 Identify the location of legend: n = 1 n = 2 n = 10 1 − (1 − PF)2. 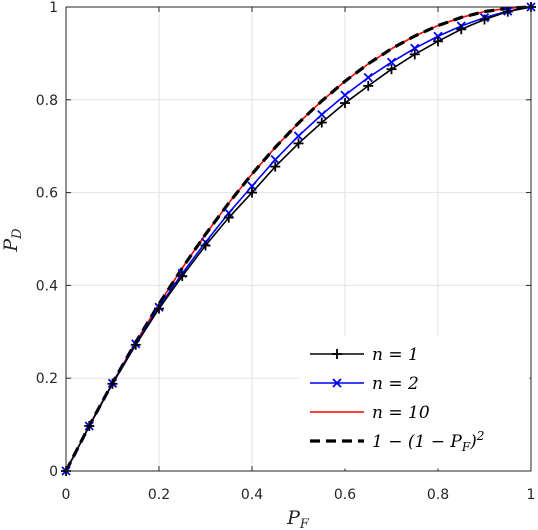
(415, 402).